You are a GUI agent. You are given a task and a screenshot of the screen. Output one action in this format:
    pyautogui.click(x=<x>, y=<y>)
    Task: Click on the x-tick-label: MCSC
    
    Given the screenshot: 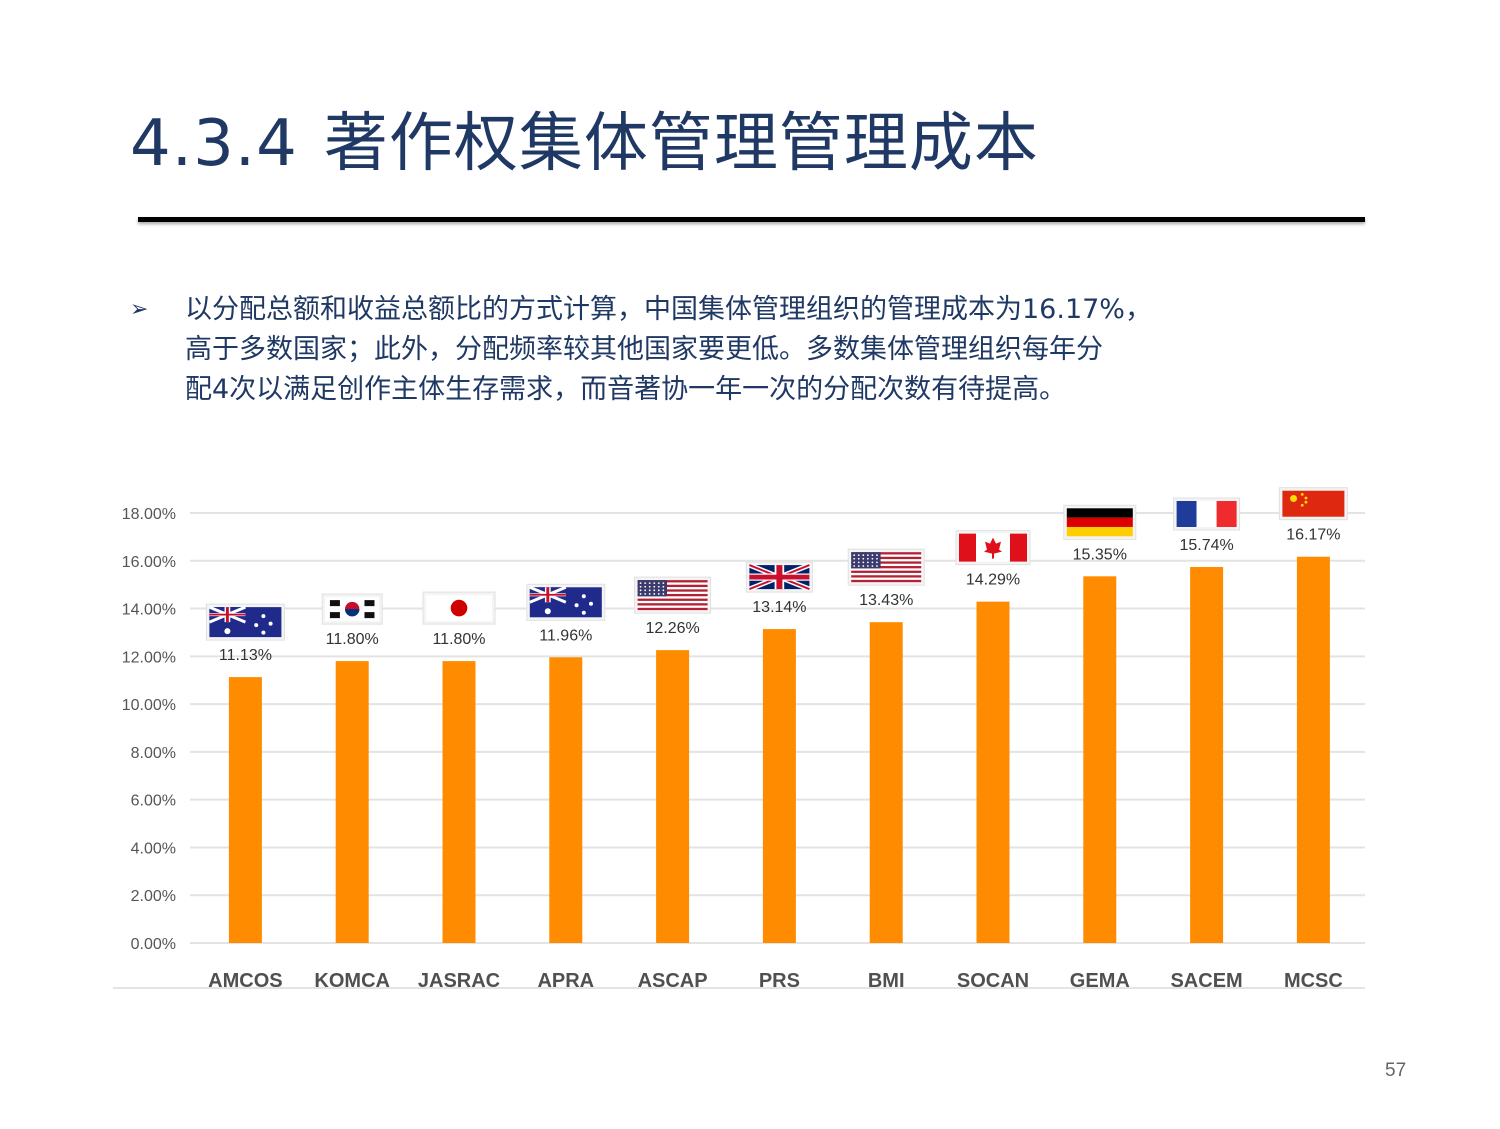 What is the action you would take?
    pyautogui.click(x=1313, y=981)
    